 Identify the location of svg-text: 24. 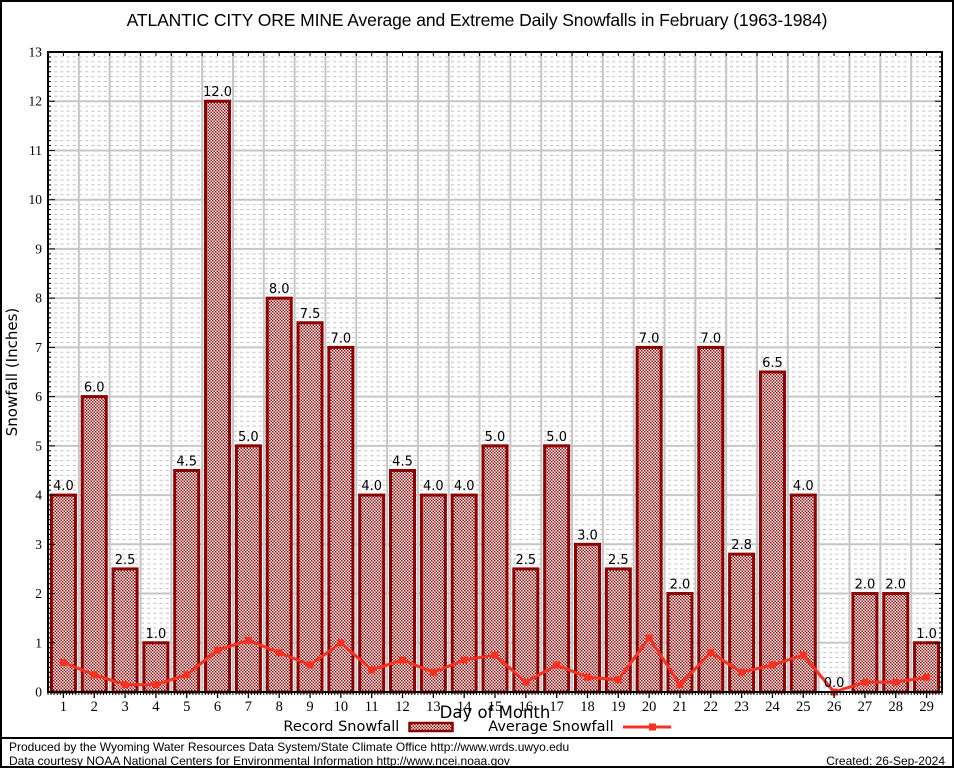
(772, 707).